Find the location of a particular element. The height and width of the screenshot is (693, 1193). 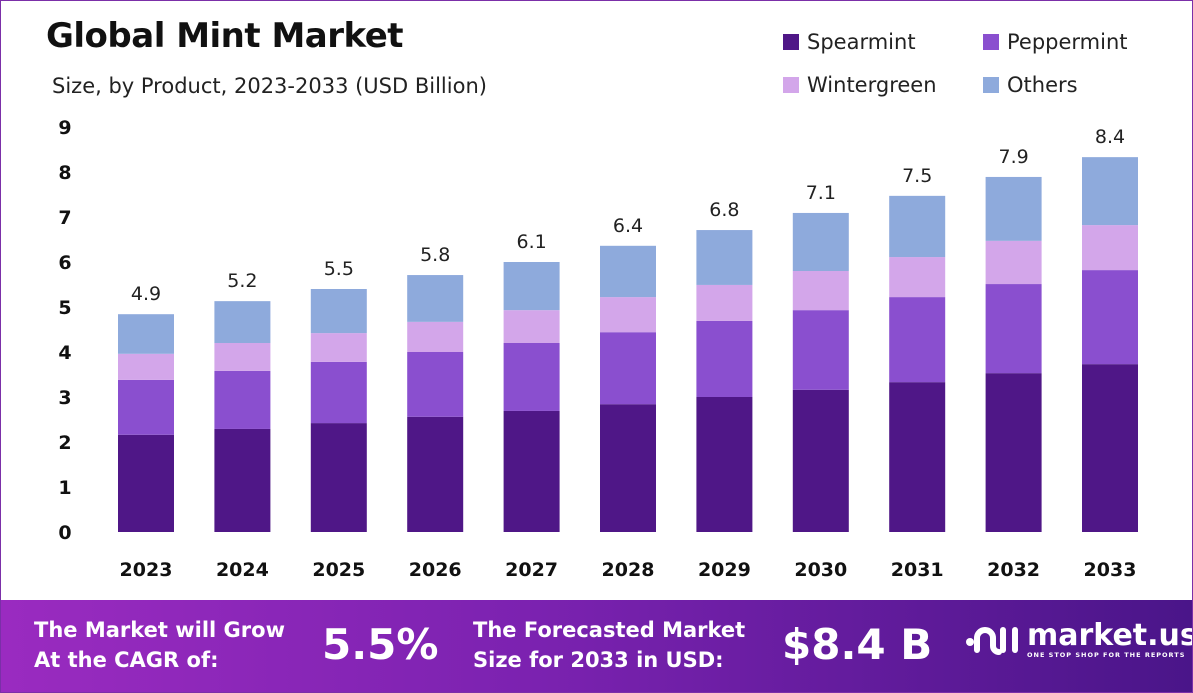

logo-mark-icon is located at coordinates (992, 641).